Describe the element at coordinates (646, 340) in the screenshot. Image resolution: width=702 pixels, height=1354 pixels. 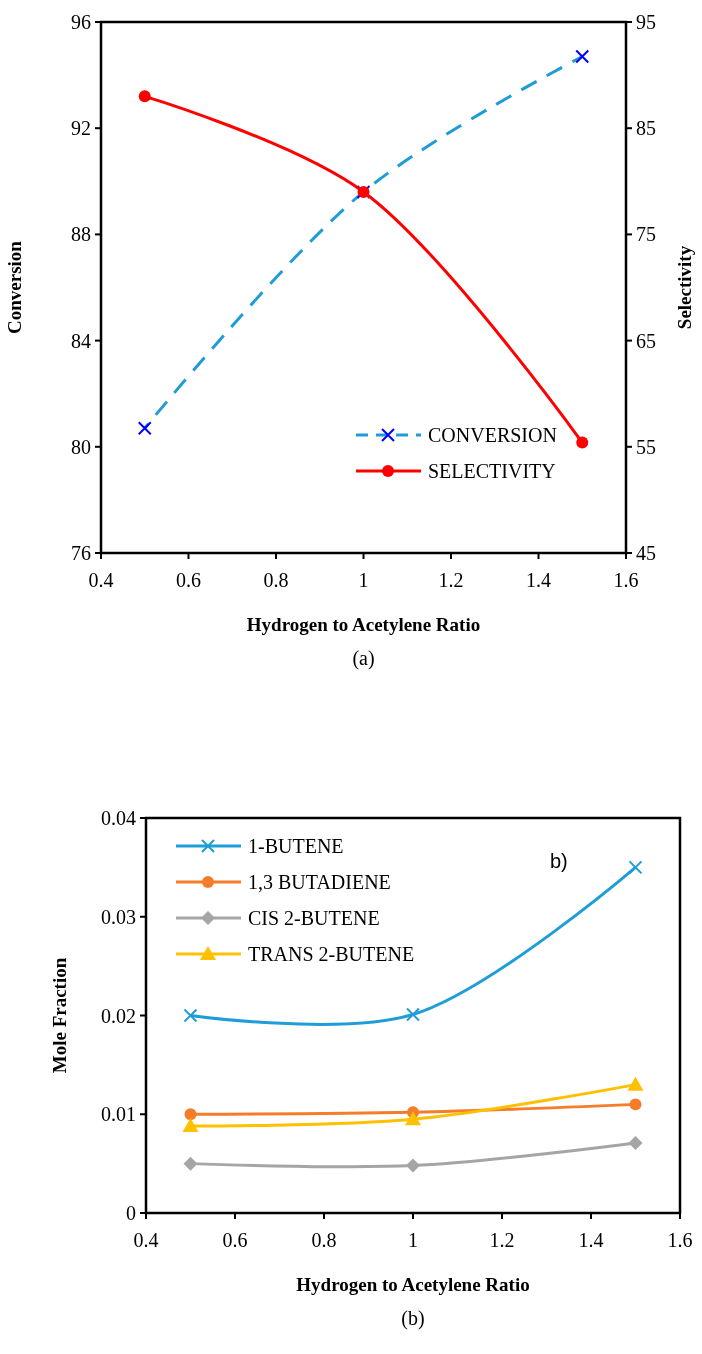
I see `y2-tick-label: 65` at that location.